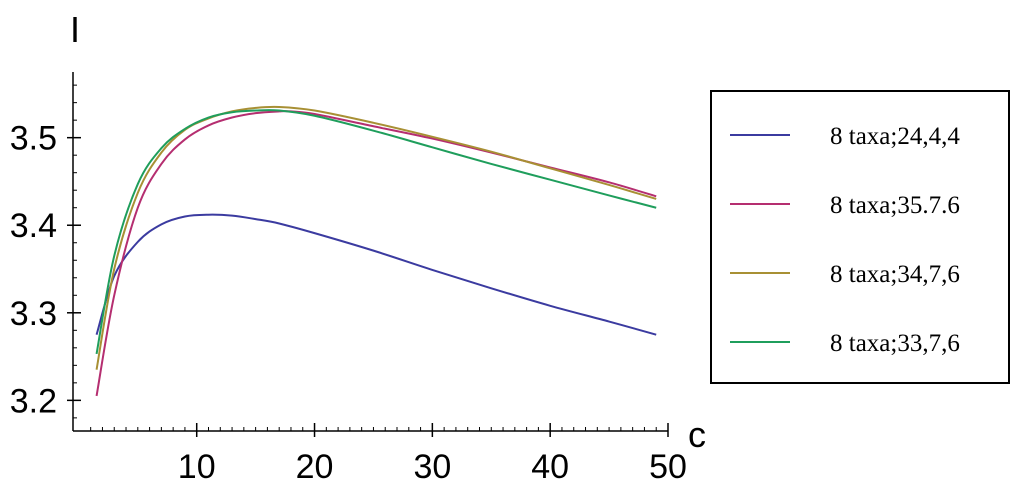 This screenshot has height=492, width=1024. Describe the element at coordinates (895, 343) in the screenshot. I see `legend-label: 8 taxa;33,7,6` at that location.